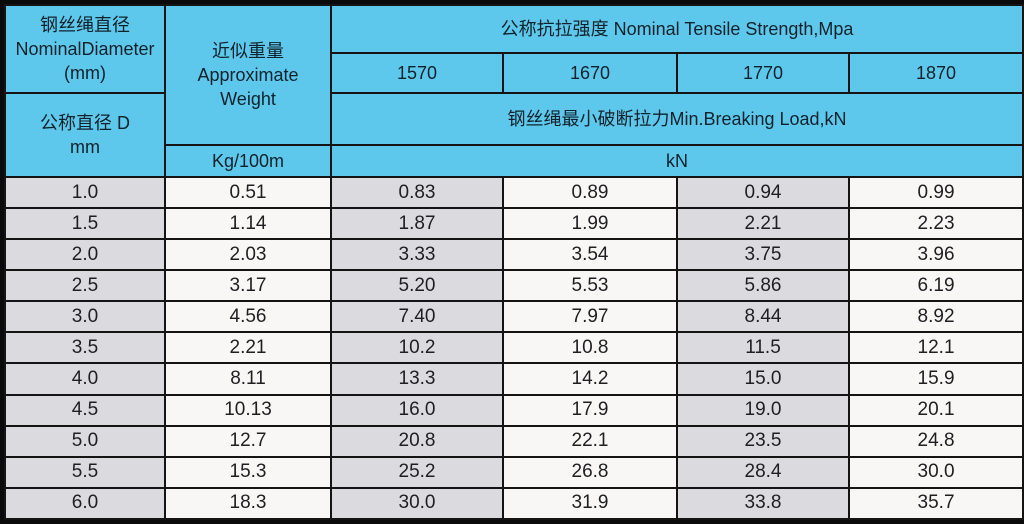 Image resolution: width=1024 pixels, height=524 pixels. What do you see at coordinates (935, 503) in the screenshot?
I see `breaking-load-cell: 35.7` at bounding box center [935, 503].